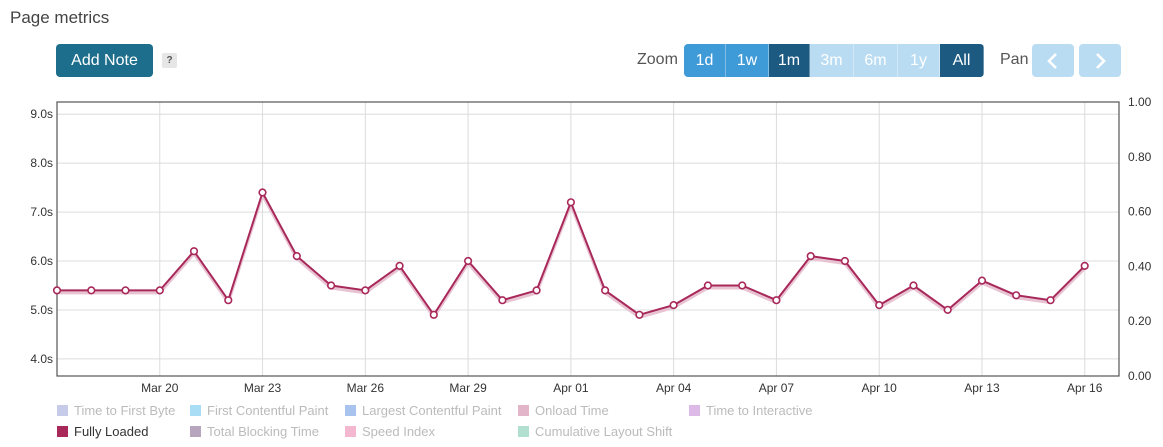 This screenshot has width=1163, height=447. What do you see at coordinates (104, 60) in the screenshot?
I see `add-note-button: Add Note` at bounding box center [104, 60].